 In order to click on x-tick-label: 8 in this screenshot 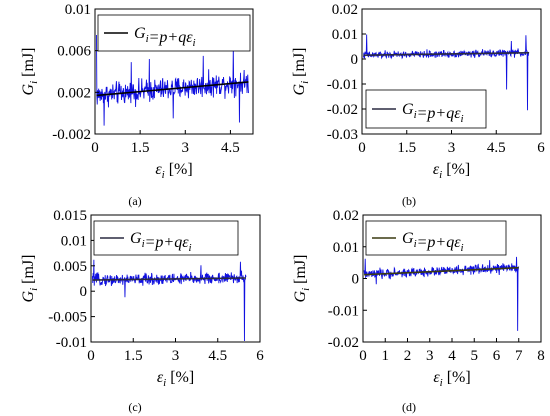, I will do `click(541, 356)`.